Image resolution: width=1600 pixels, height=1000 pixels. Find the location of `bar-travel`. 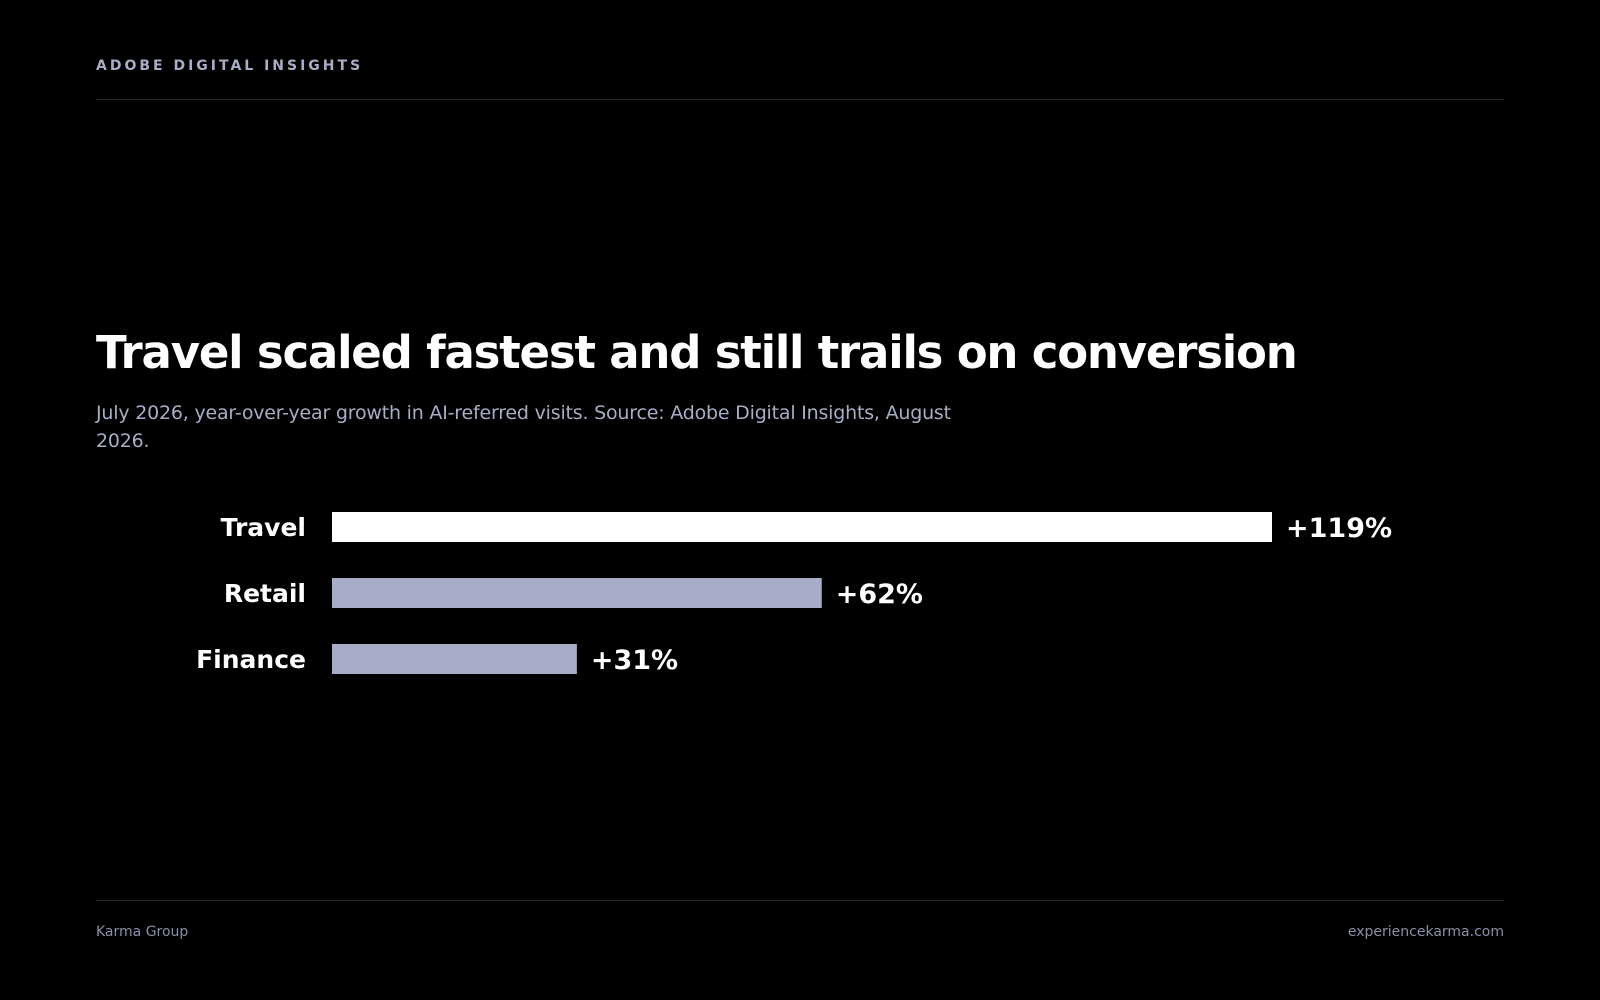

bar-travel is located at coordinates (802, 527).